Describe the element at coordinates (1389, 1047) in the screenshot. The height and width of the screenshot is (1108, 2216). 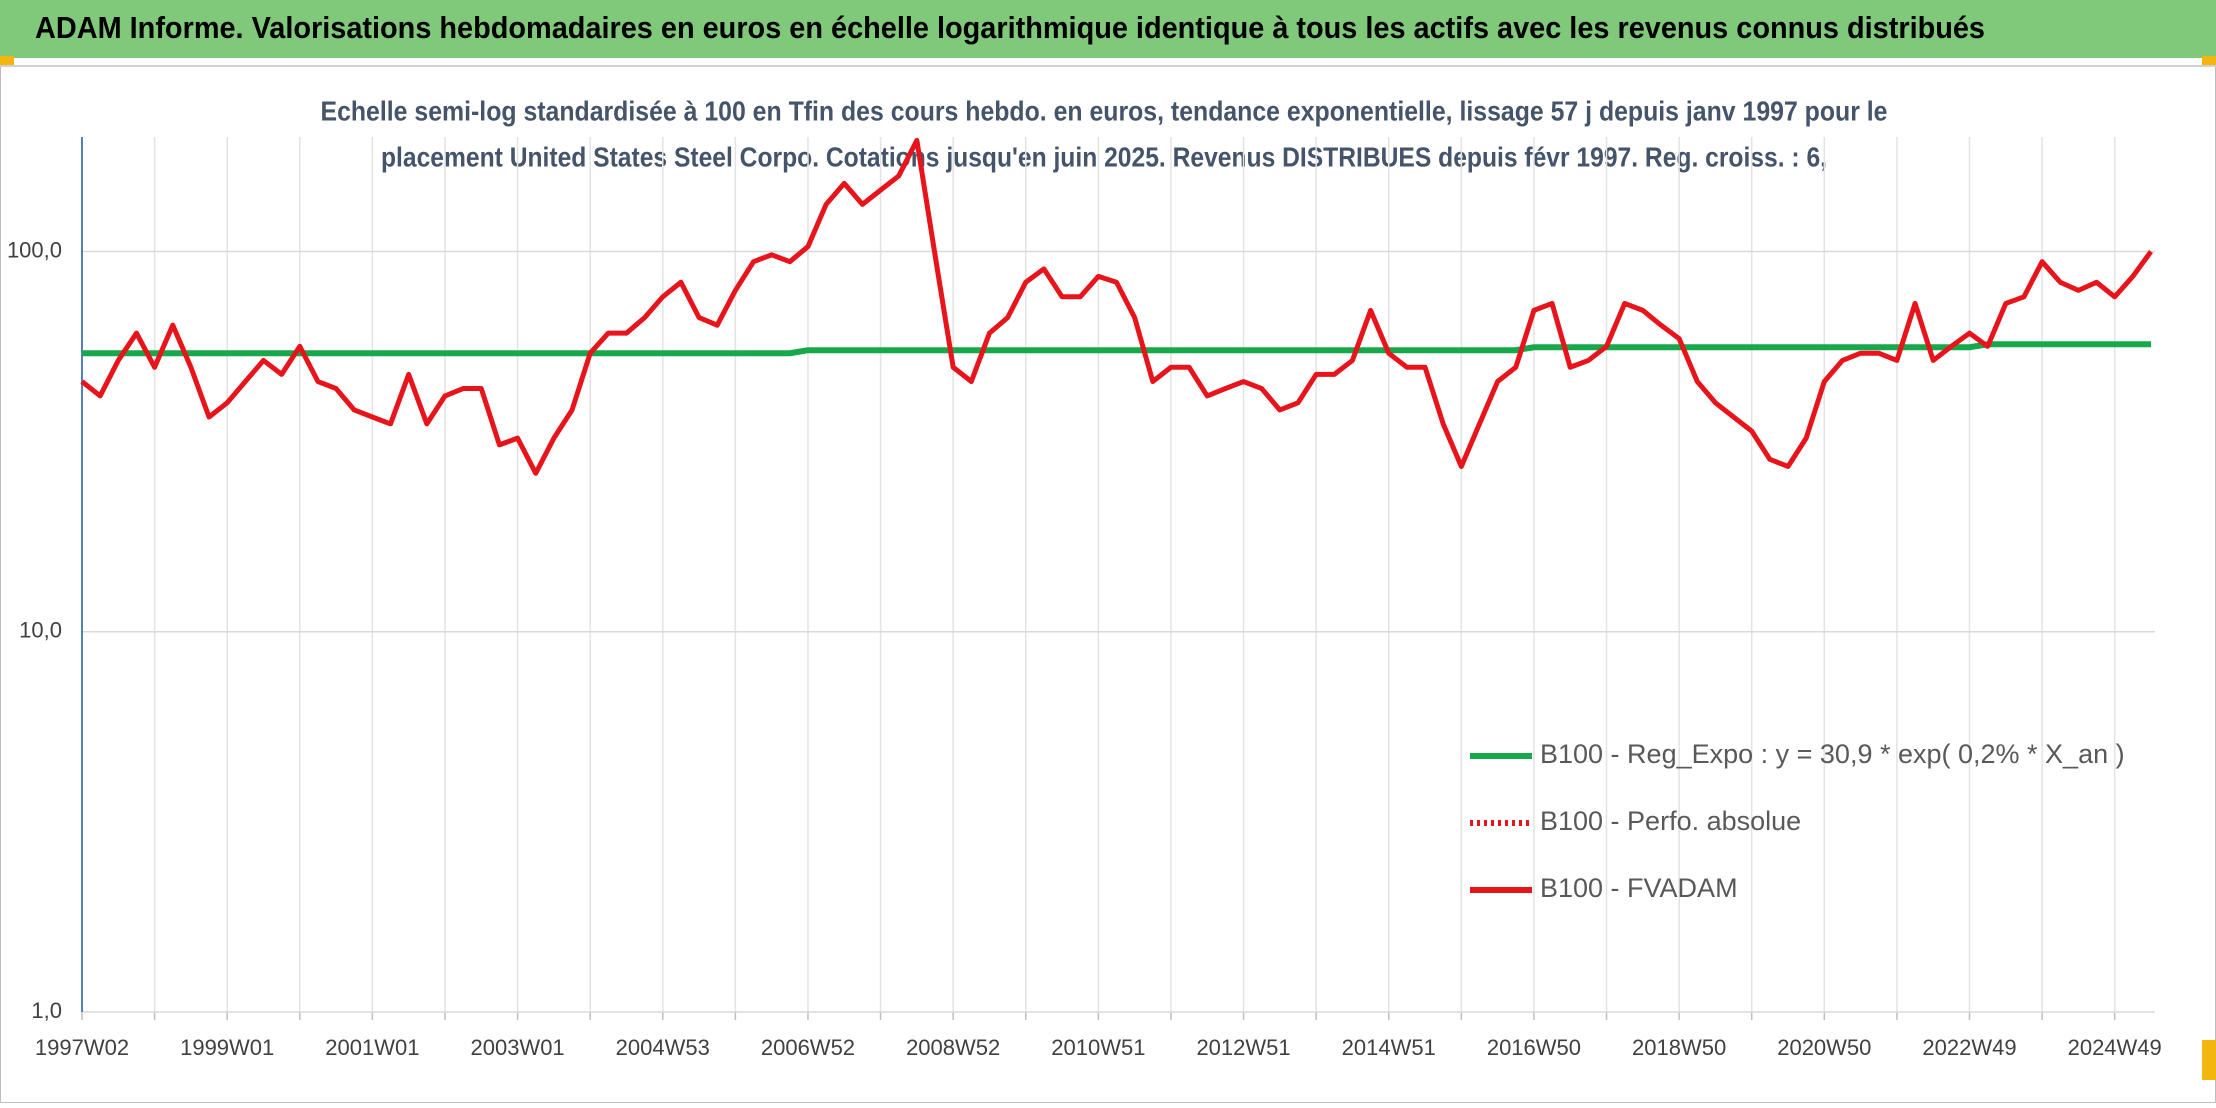
I see `x-tick-label: 2014W51` at that location.